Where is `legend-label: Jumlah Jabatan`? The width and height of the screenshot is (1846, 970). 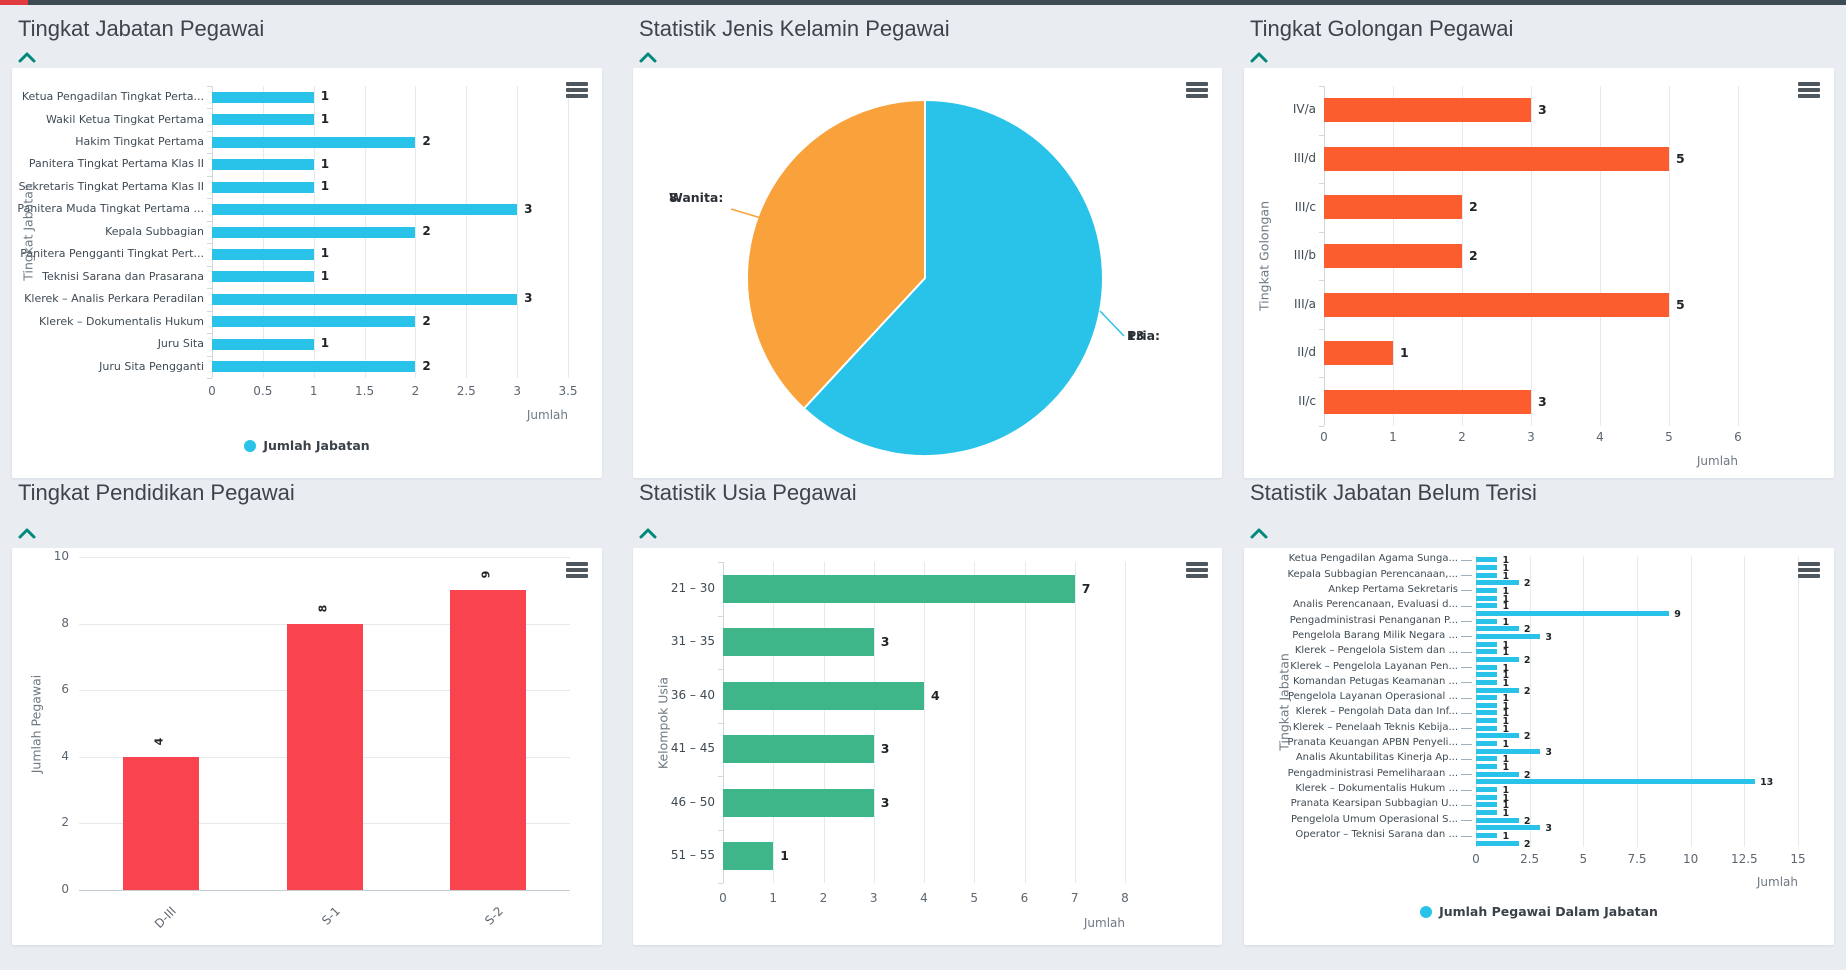
legend-label: Jumlah Jabatan is located at coordinates (316, 445).